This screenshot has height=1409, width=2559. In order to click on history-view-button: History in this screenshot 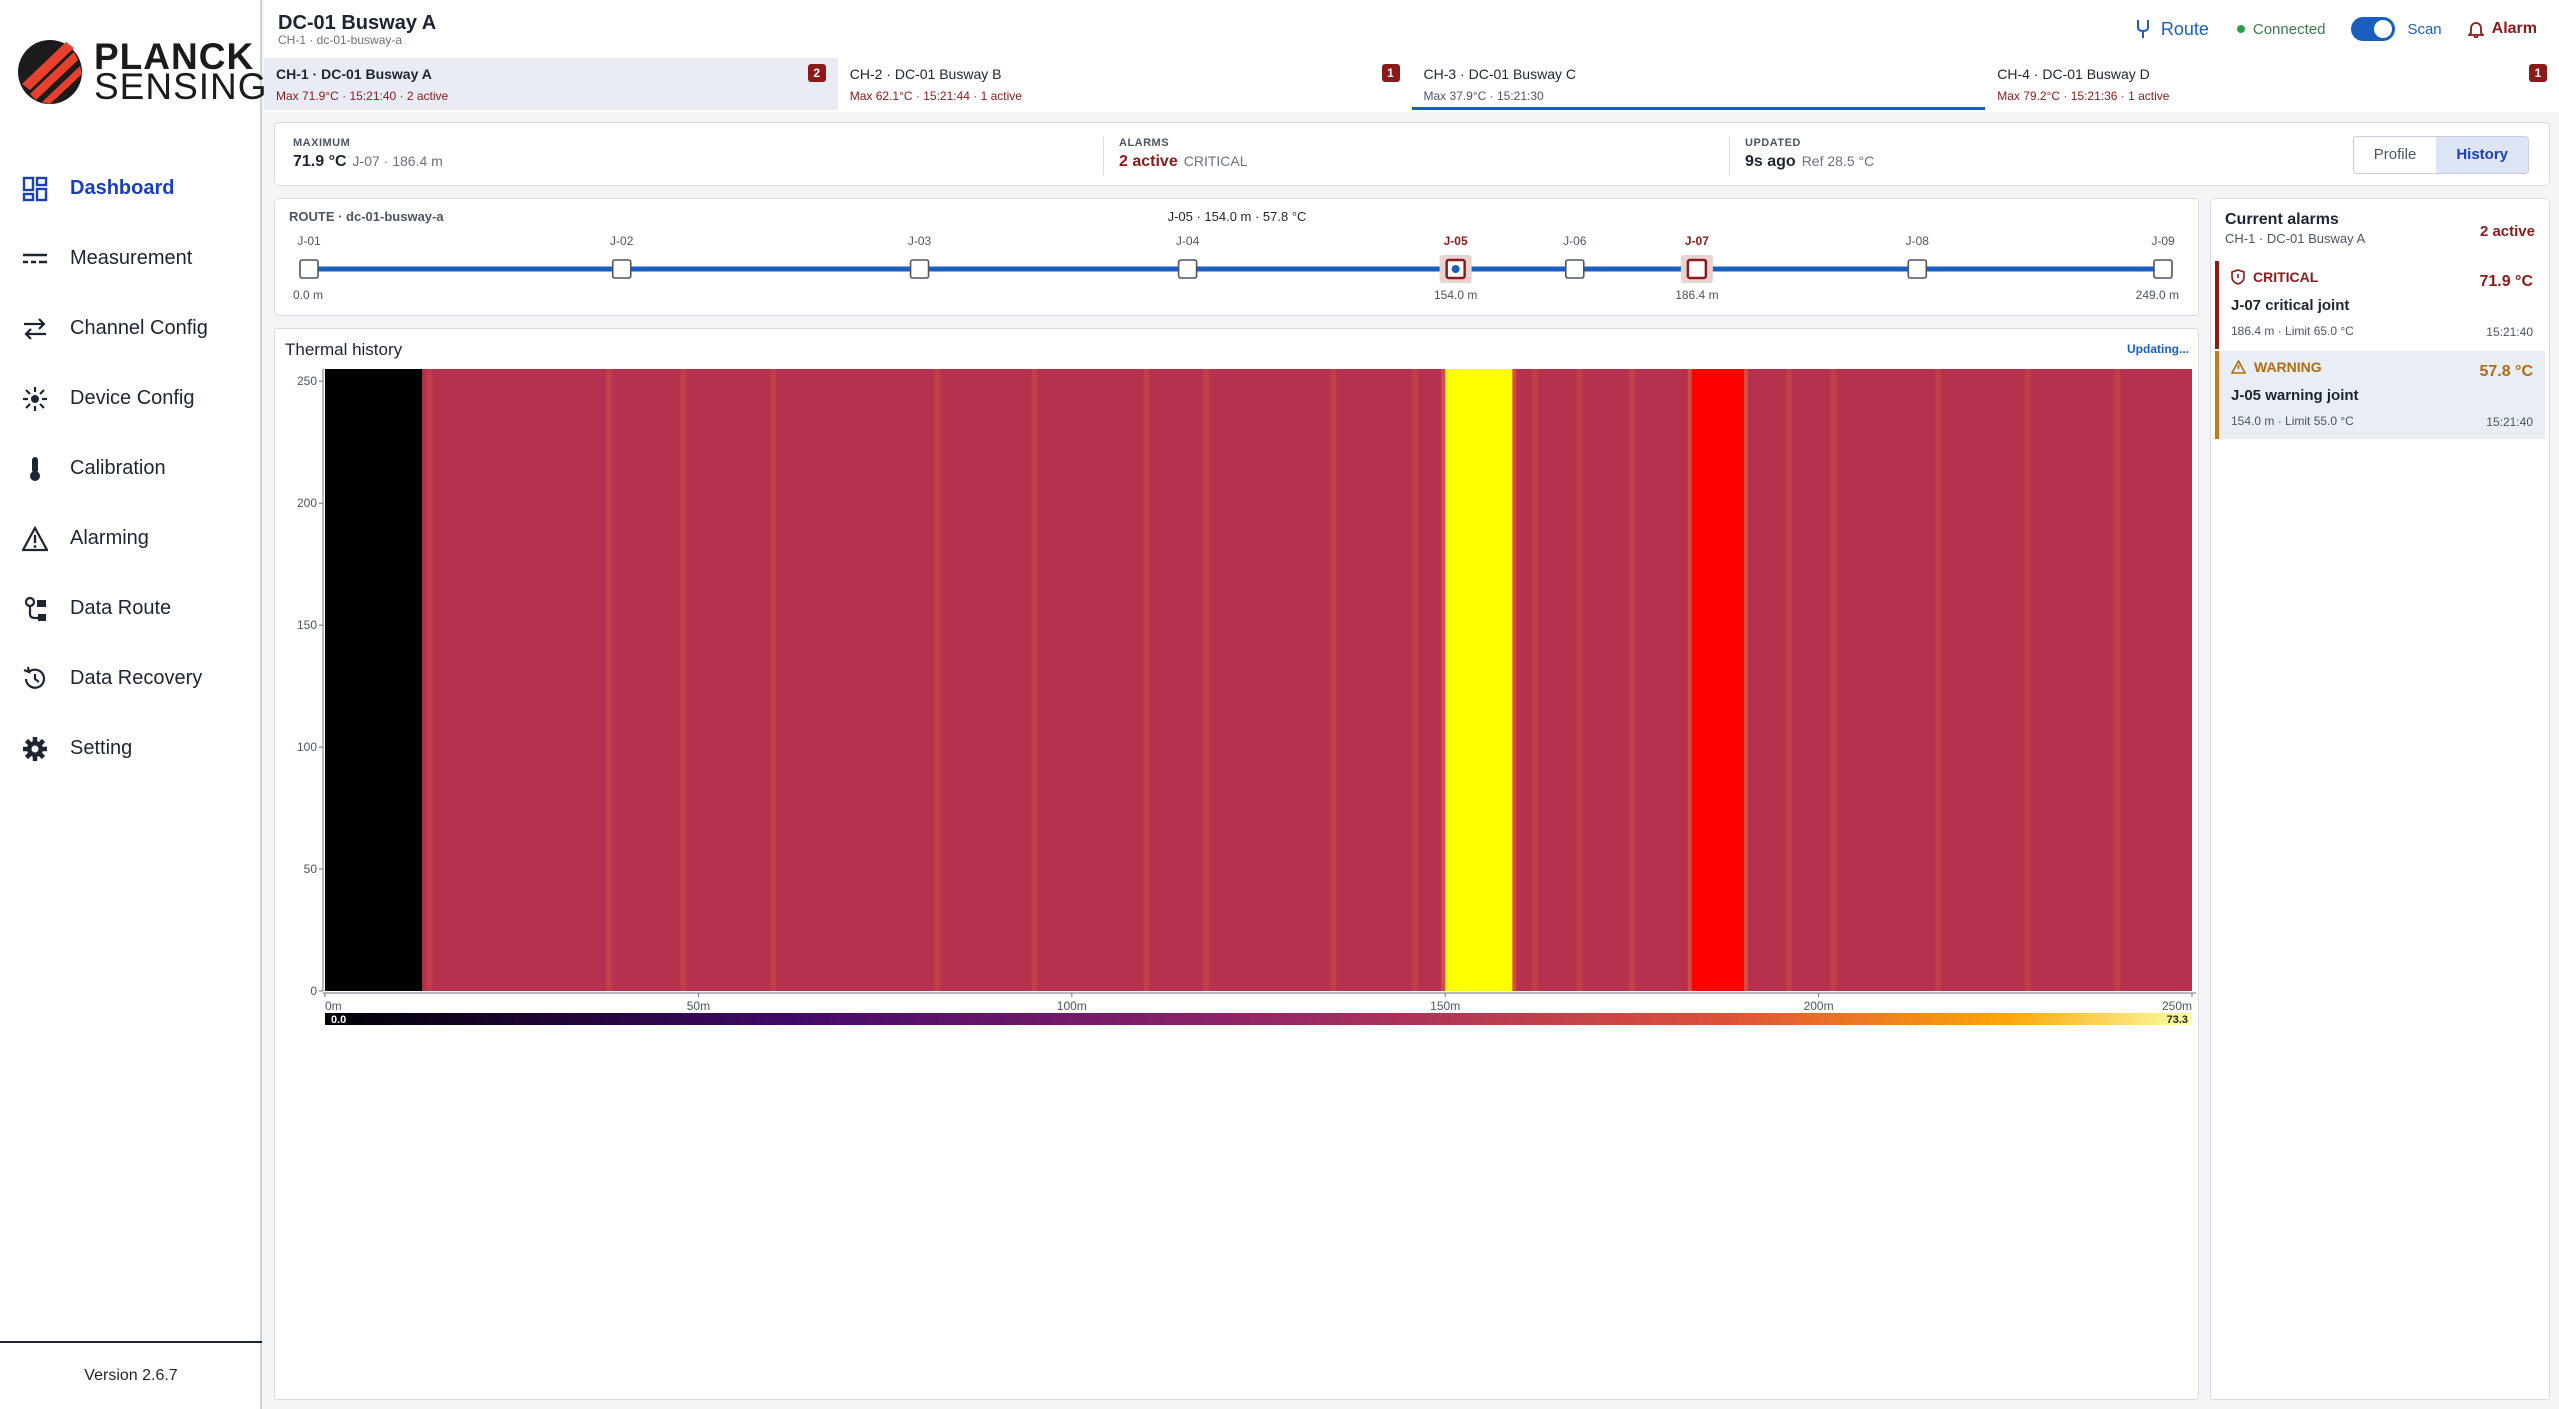, I will do `click(2482, 155)`.